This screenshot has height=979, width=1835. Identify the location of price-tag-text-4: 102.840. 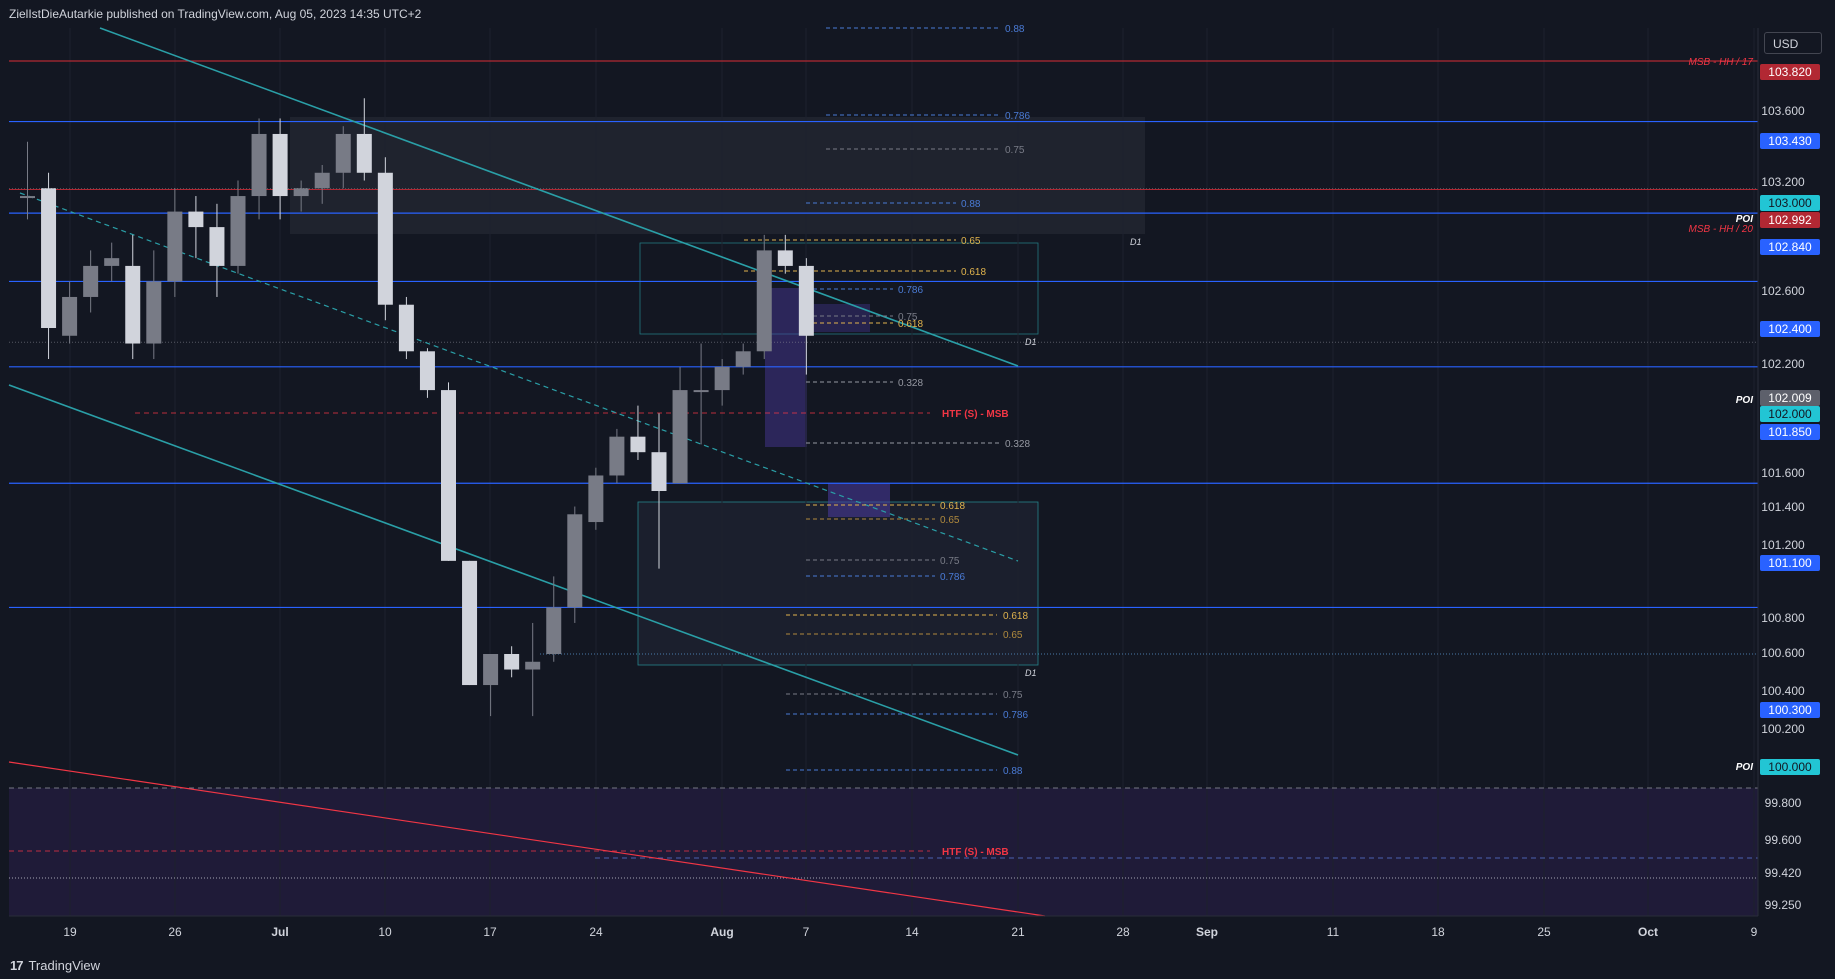
(1790, 247).